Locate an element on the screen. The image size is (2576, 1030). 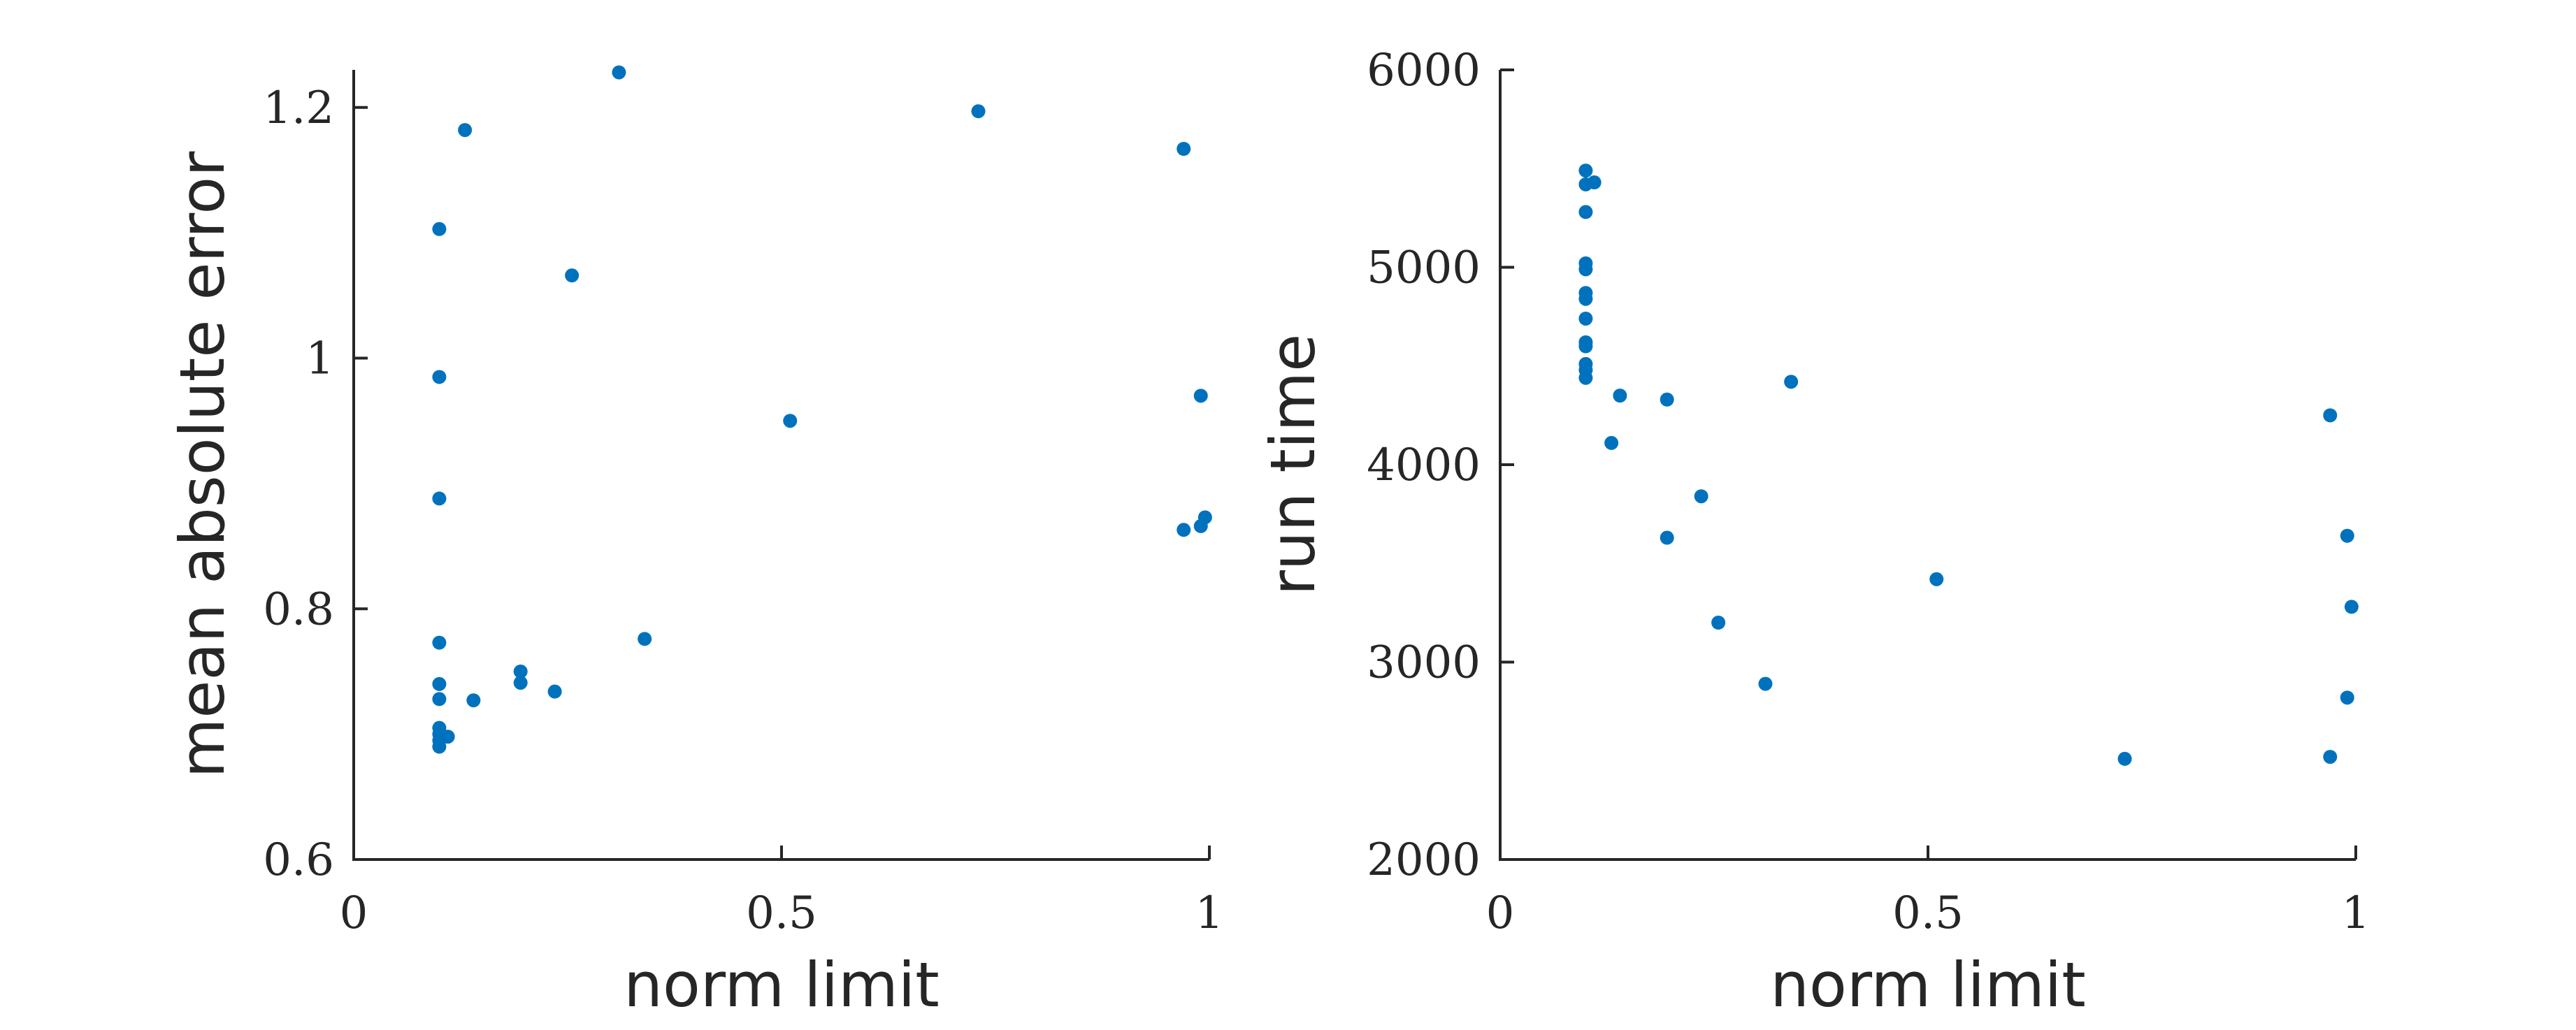
y-axis-label: mean absolute error is located at coordinates (202, 465).